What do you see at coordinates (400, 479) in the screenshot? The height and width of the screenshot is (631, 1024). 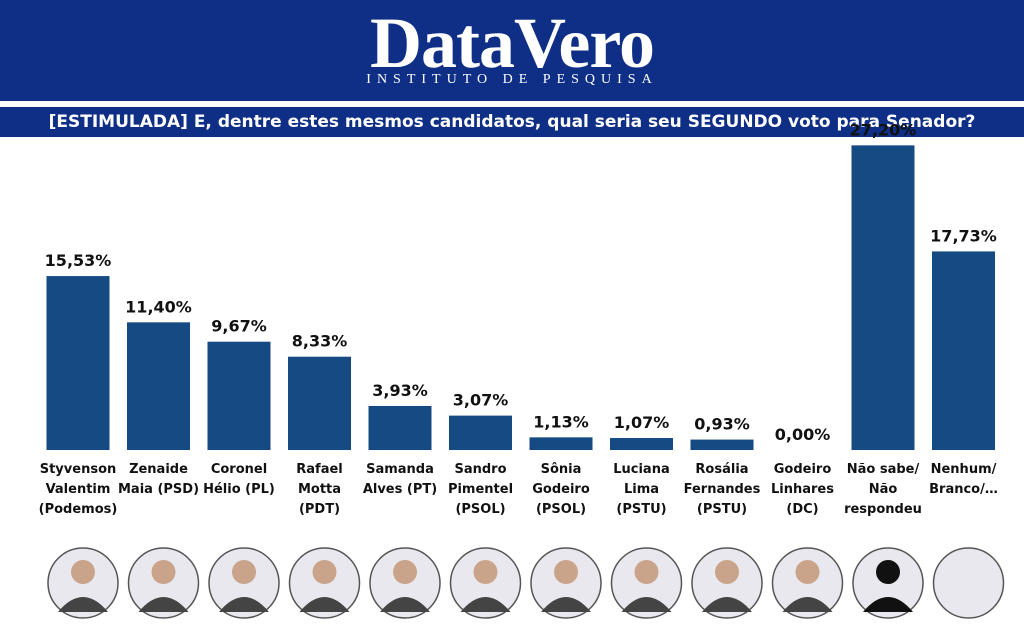 I see `x-tick-label: Samanda Alves (PT)` at bounding box center [400, 479].